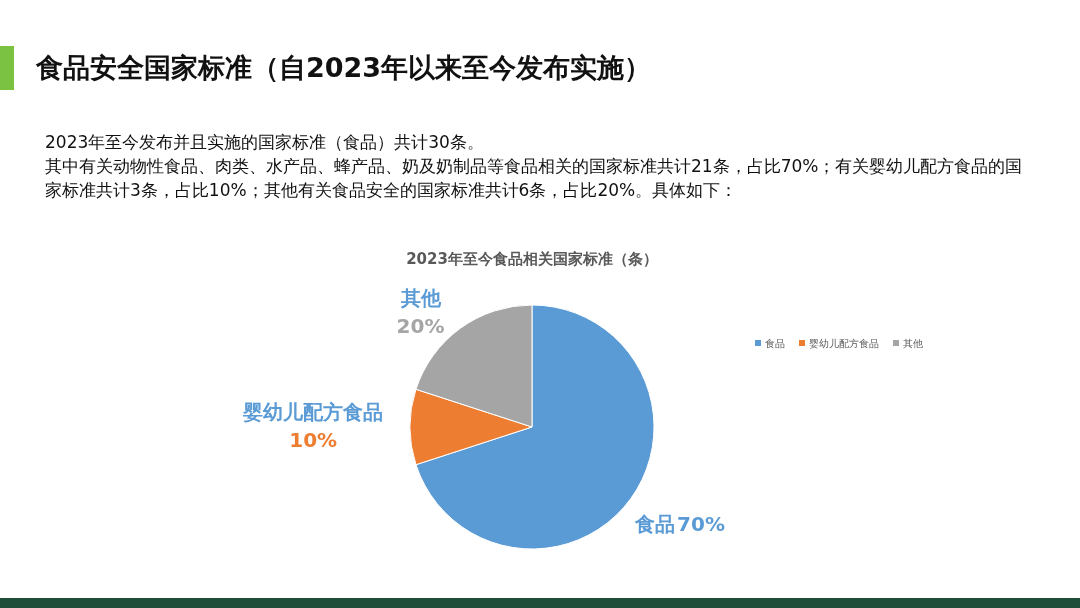 This screenshot has width=1080, height=608. Describe the element at coordinates (534, 178) in the screenshot. I see `text: 其中有关动物性食品、肉类、水产品、蜂产品、奶及奶制品等食品相关的国家标准共计21条，占比70%；有关婴幼儿配方食品的国家标准共计3条，占比10%；其他有关食品安全的国家标准共计6条，占比20%。具体如下：` at that location.